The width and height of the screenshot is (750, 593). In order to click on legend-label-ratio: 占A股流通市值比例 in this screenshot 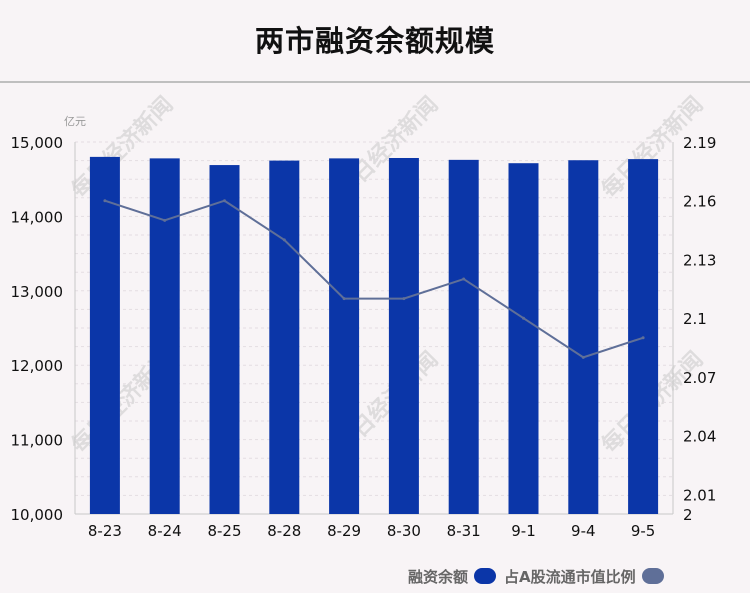, I will do `click(570, 576)`.